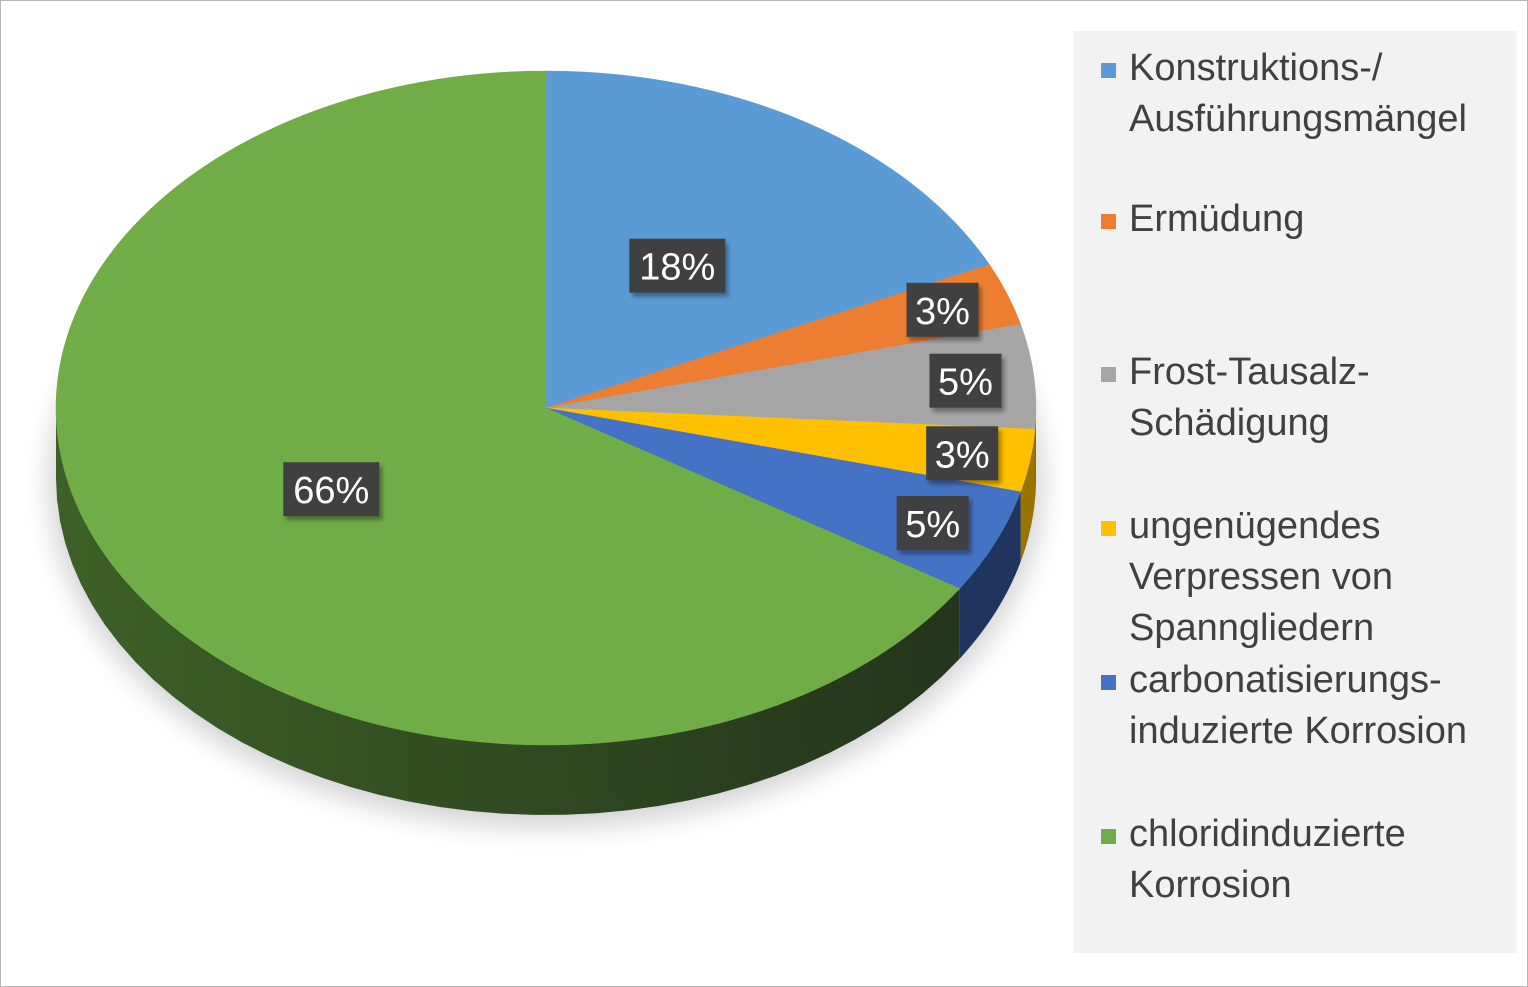 The image size is (1528, 987). I want to click on data-label-1: 18%, so click(677, 265).